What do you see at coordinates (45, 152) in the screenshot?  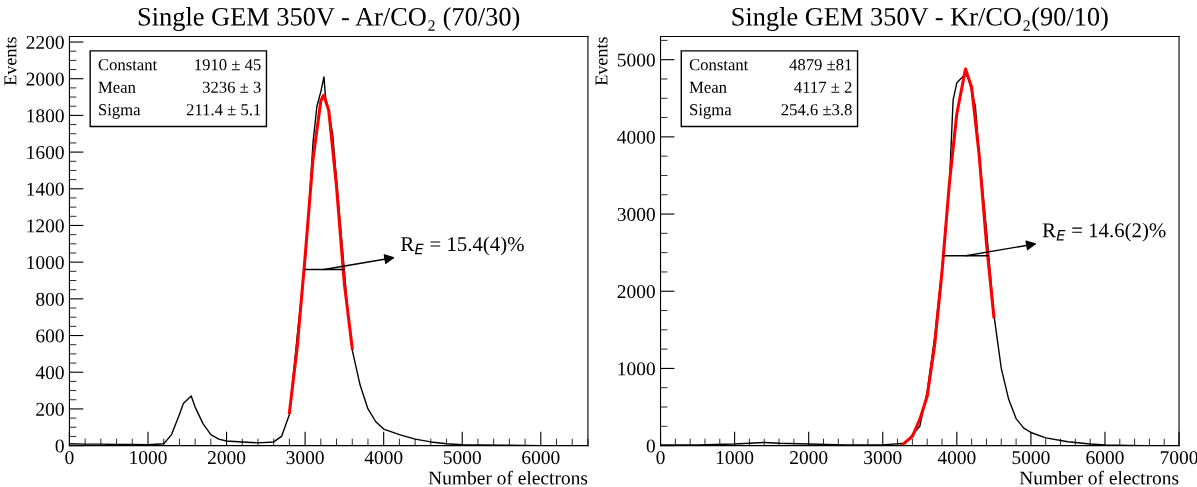 I see `y-tick-label: 1600` at bounding box center [45, 152].